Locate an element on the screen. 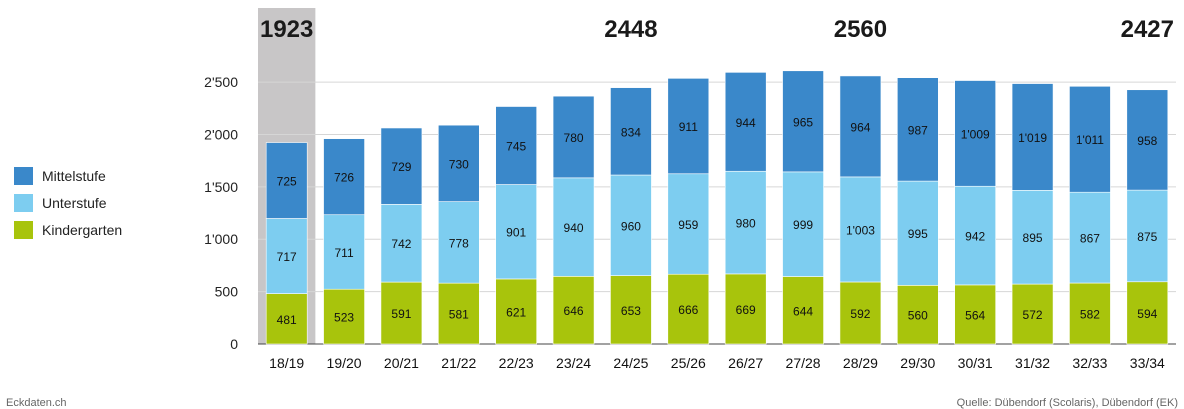 This screenshot has width=1184, height=409. legend-swatch-mittelstufe is located at coordinates (23, 176).